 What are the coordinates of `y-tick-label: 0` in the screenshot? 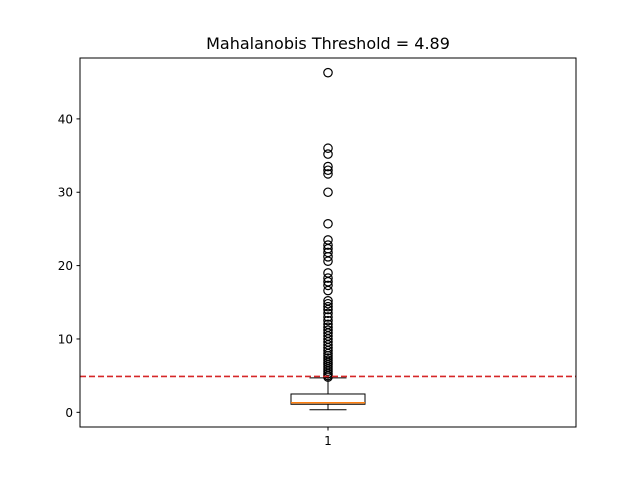 It's located at (69, 413).